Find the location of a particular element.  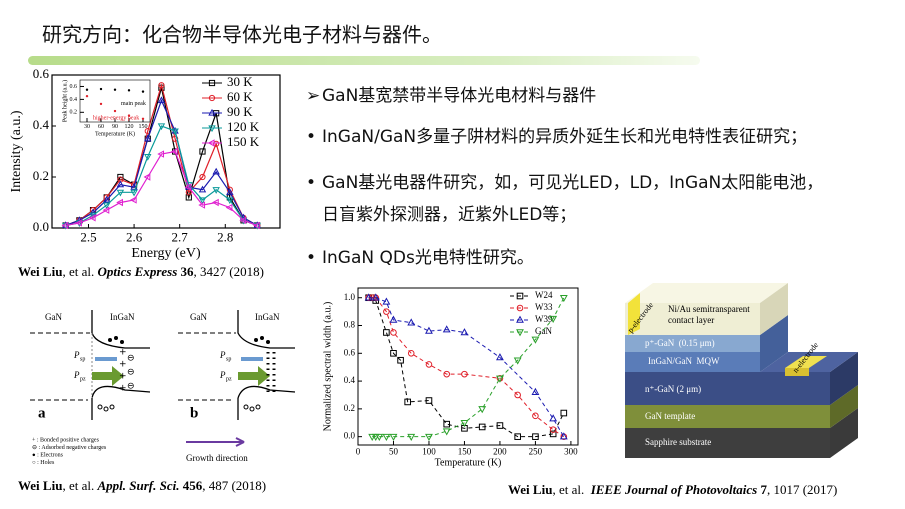

bullet-text: GaN基光电器件研究，如，可见光LED，LD，InGaN太阳能电池， is located at coordinates (572, 183).